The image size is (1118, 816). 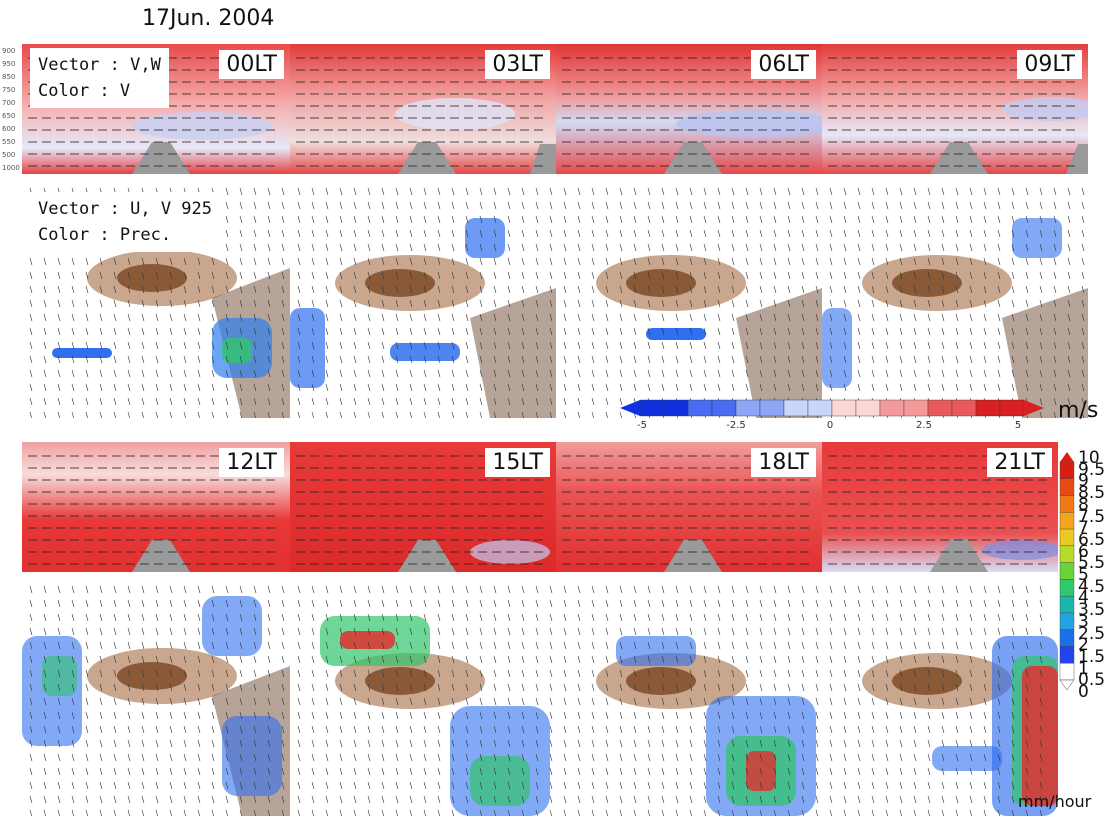 What do you see at coordinates (9, 64) in the screenshot?
I see `pressure-level: 950` at bounding box center [9, 64].